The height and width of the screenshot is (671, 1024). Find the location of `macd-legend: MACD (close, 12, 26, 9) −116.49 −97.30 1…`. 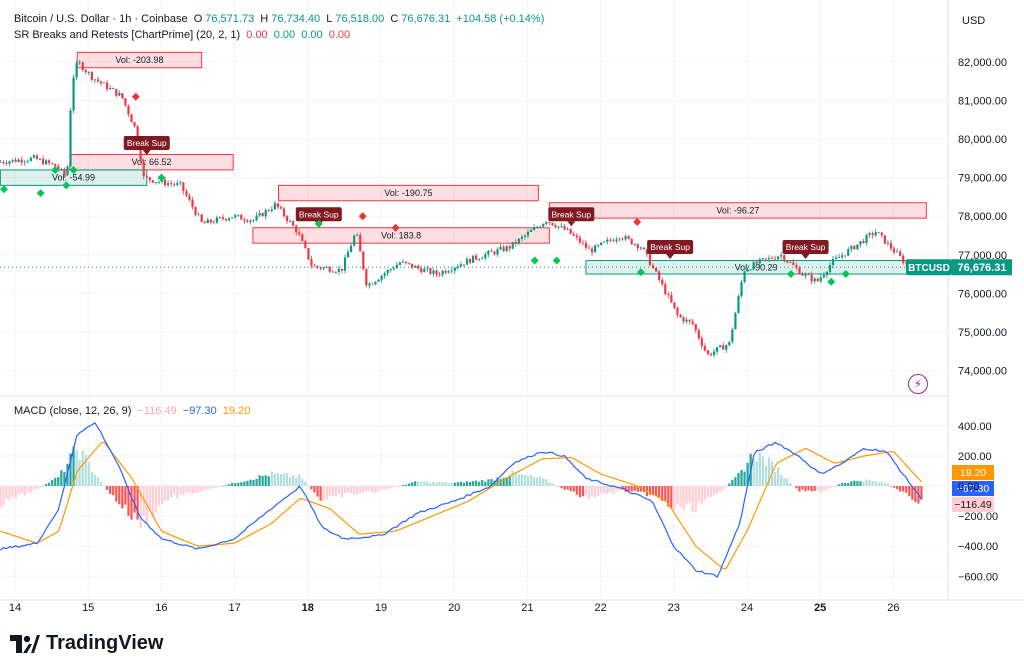

macd-legend: MACD (close, 12, 26, 9) −116.49 −97.30 1… is located at coordinates (133, 411).